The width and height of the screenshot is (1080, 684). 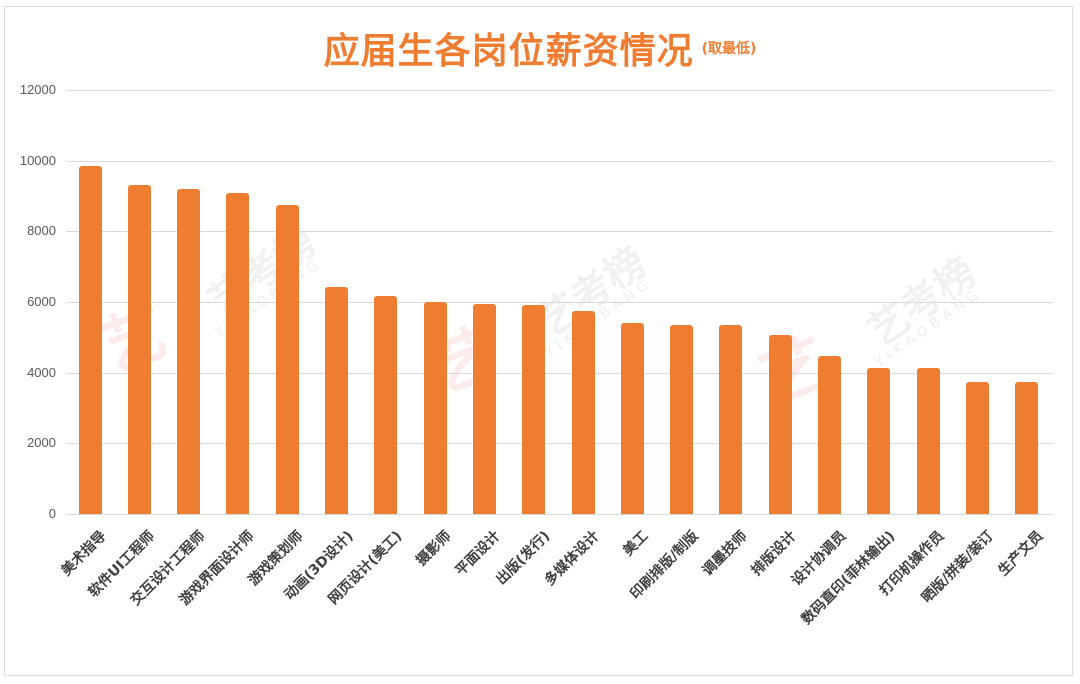 I want to click on y-axis-tick-label: 0, so click(x=52, y=513).